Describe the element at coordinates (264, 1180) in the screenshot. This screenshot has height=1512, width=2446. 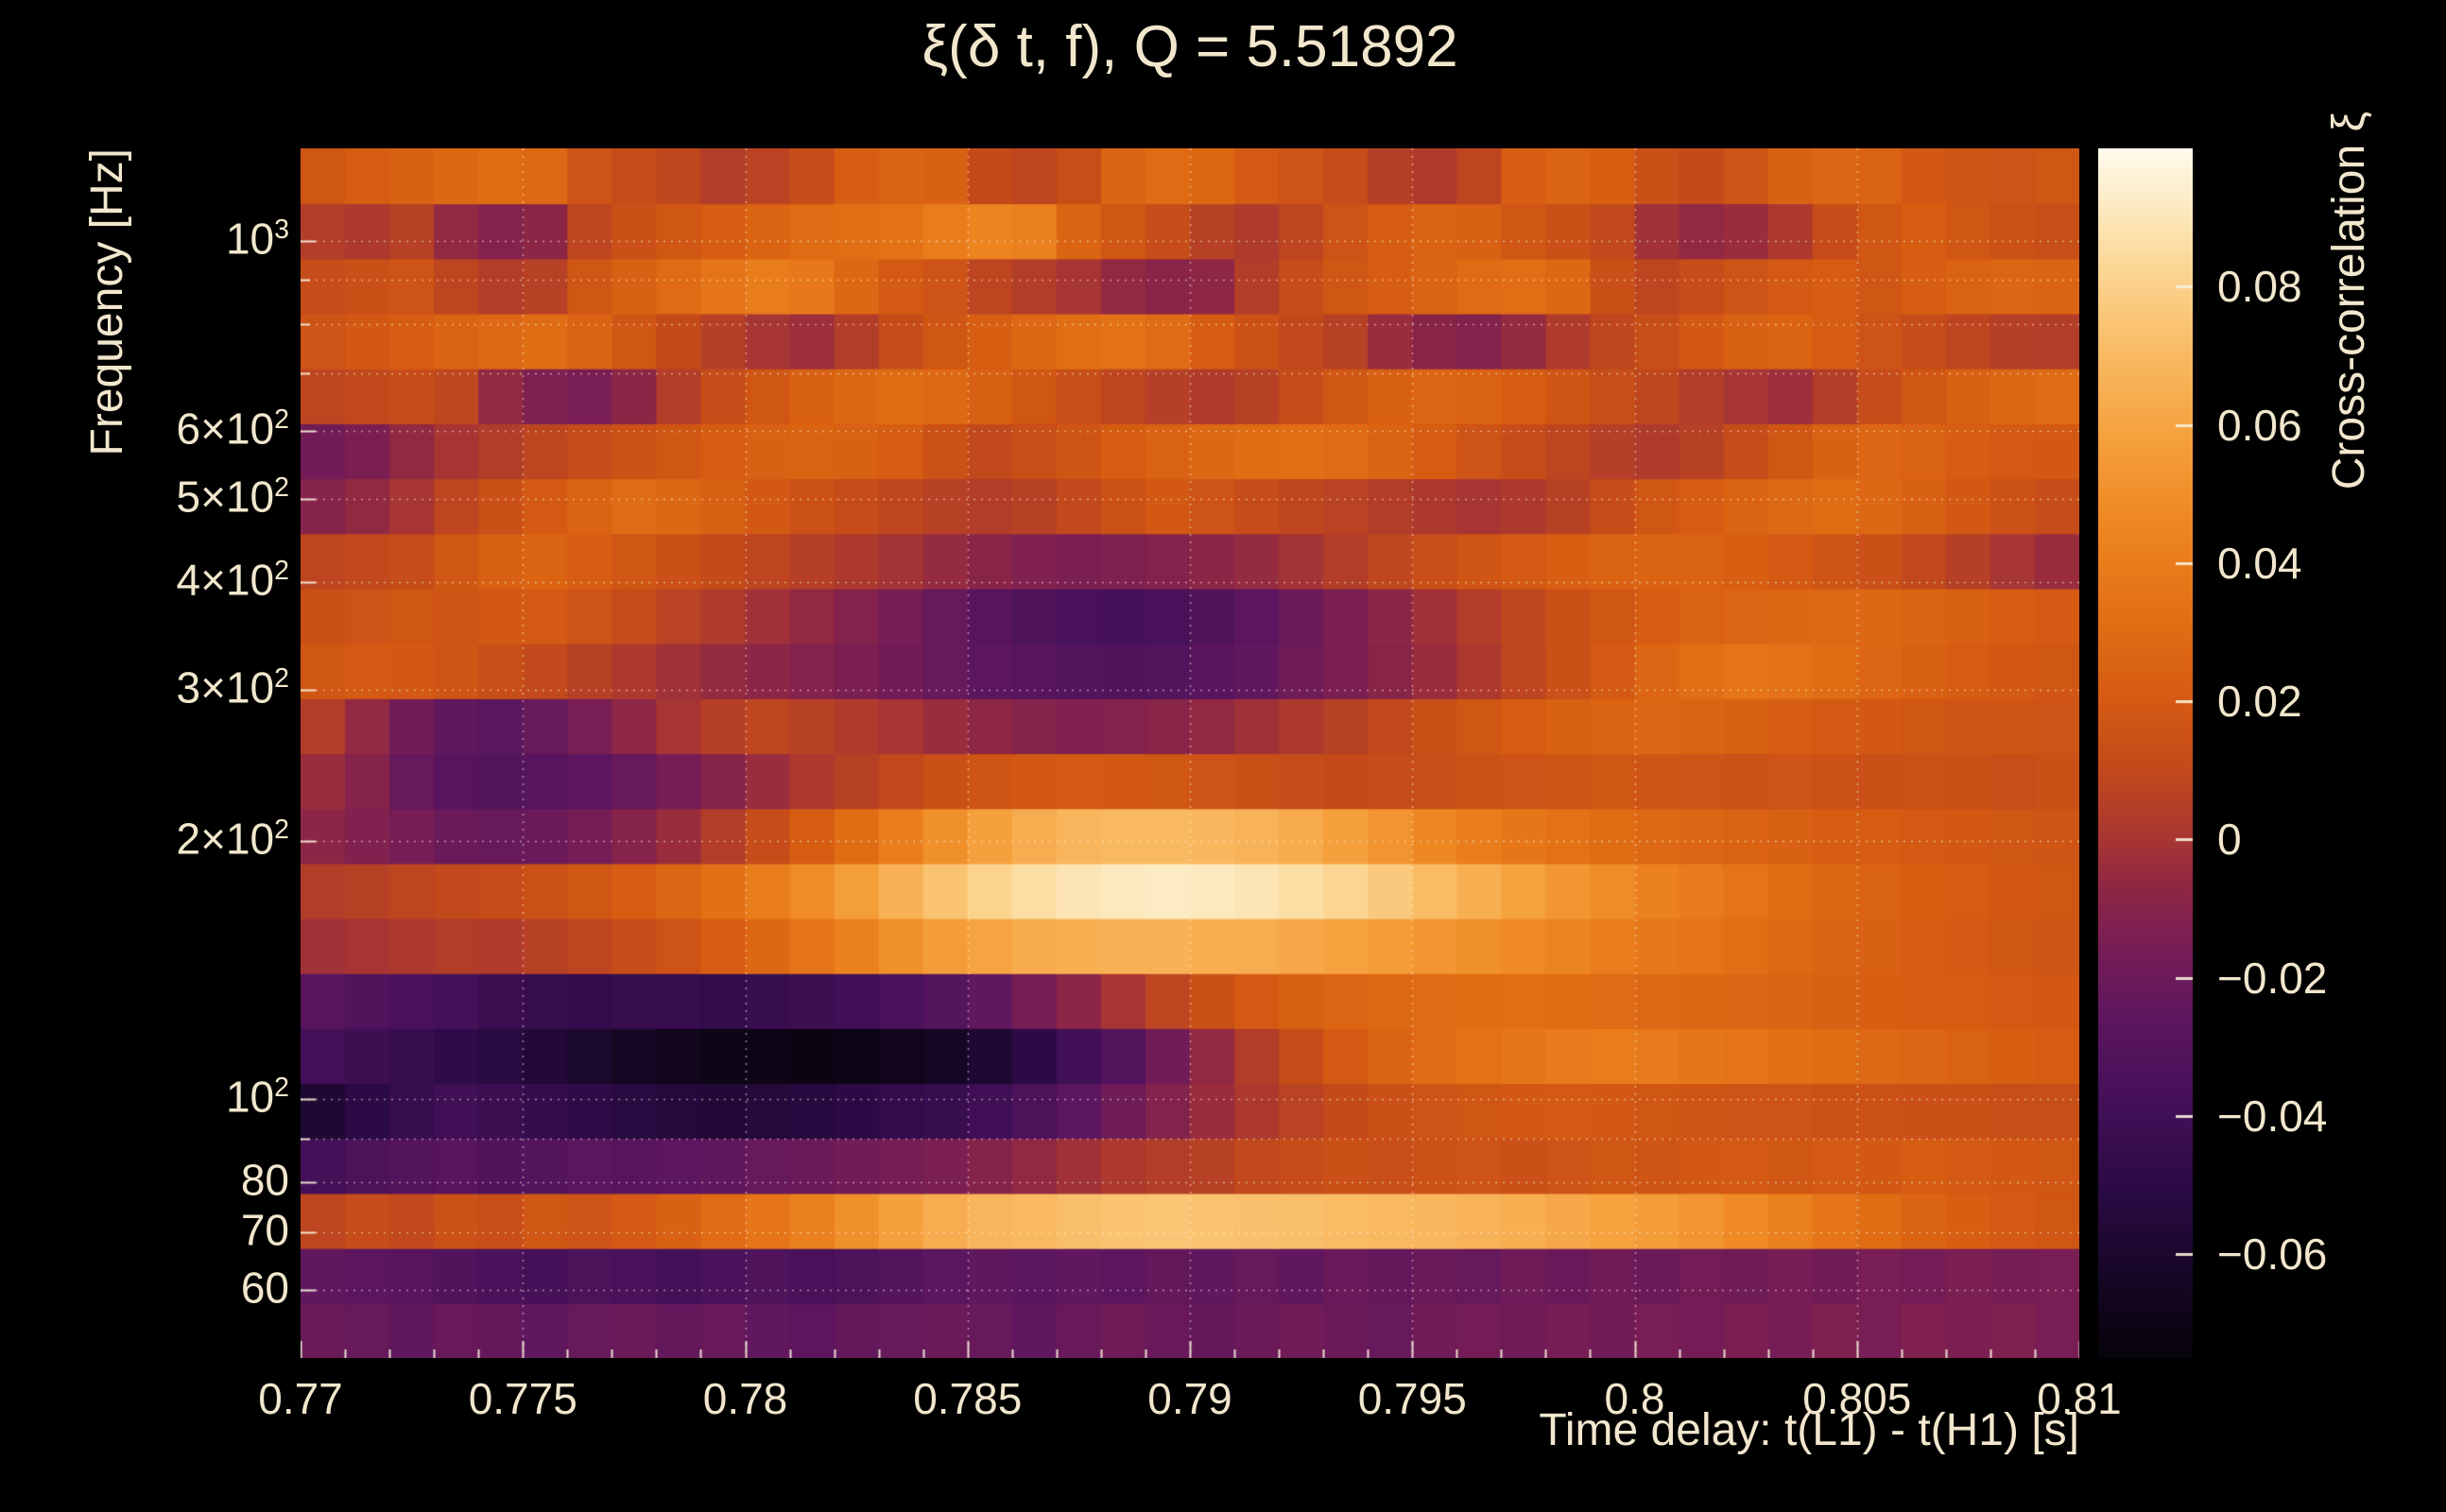
I see `frequency-axis-tick-label: 80` at that location.